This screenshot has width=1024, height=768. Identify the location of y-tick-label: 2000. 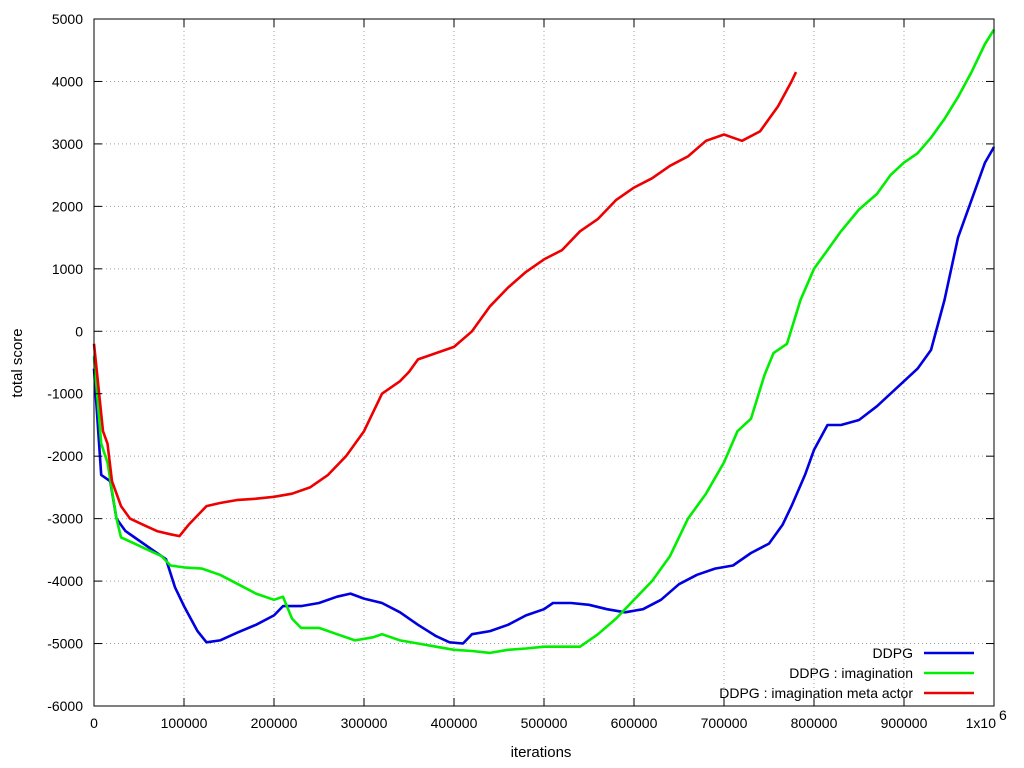
(67, 206).